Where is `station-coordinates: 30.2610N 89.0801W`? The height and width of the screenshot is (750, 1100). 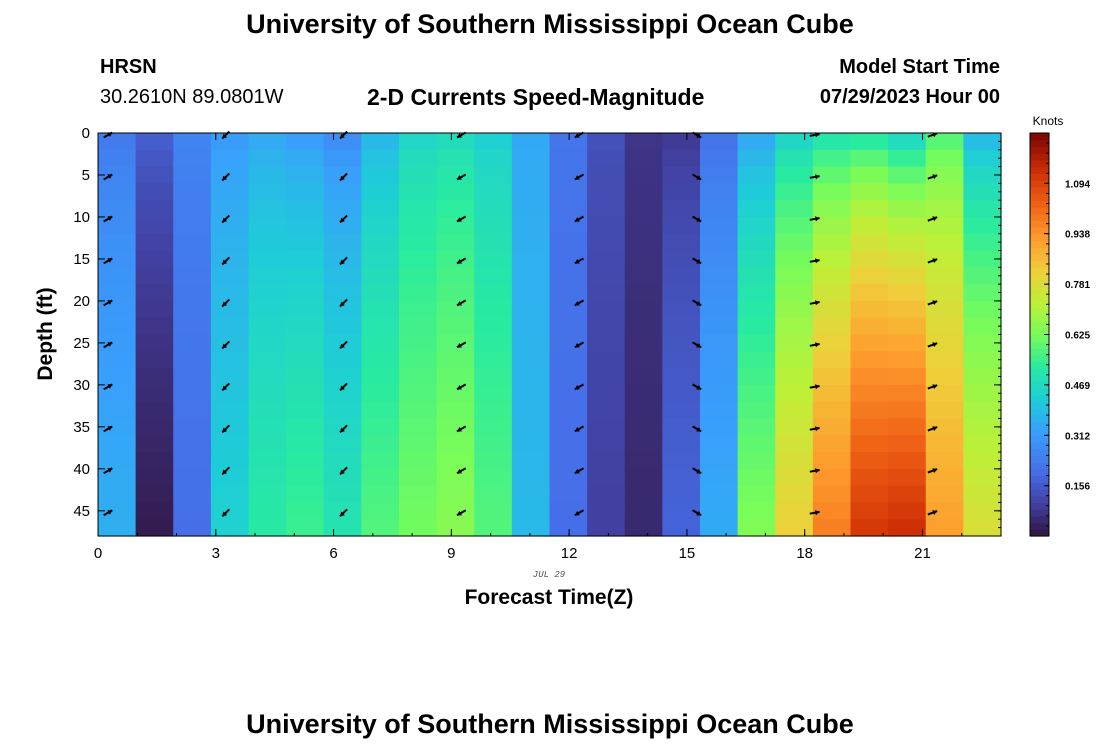 station-coordinates: 30.2610N 89.0801W is located at coordinates (192, 97).